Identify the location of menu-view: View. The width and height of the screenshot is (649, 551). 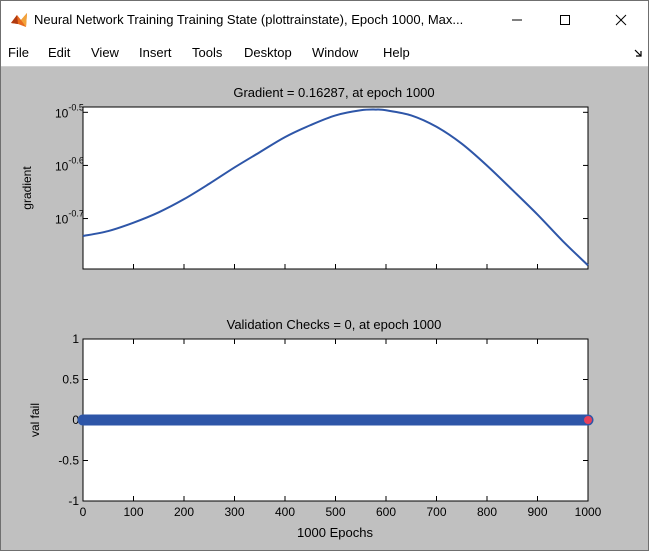
(105, 52).